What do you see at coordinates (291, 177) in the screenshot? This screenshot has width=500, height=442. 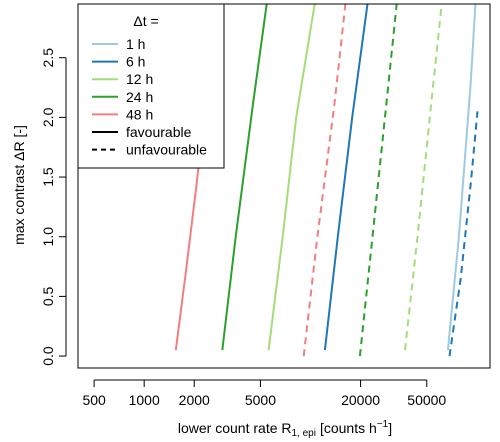 I see `series-line-12h-favourable` at bounding box center [291, 177].